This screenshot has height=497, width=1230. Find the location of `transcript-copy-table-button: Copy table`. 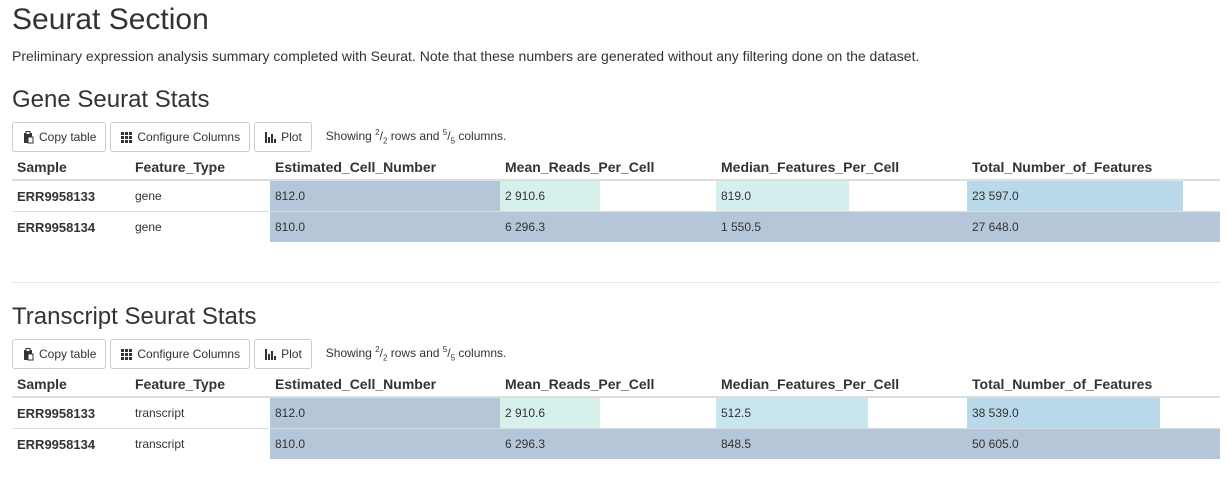

transcript-copy-table-button: Copy table is located at coordinates (59, 354).